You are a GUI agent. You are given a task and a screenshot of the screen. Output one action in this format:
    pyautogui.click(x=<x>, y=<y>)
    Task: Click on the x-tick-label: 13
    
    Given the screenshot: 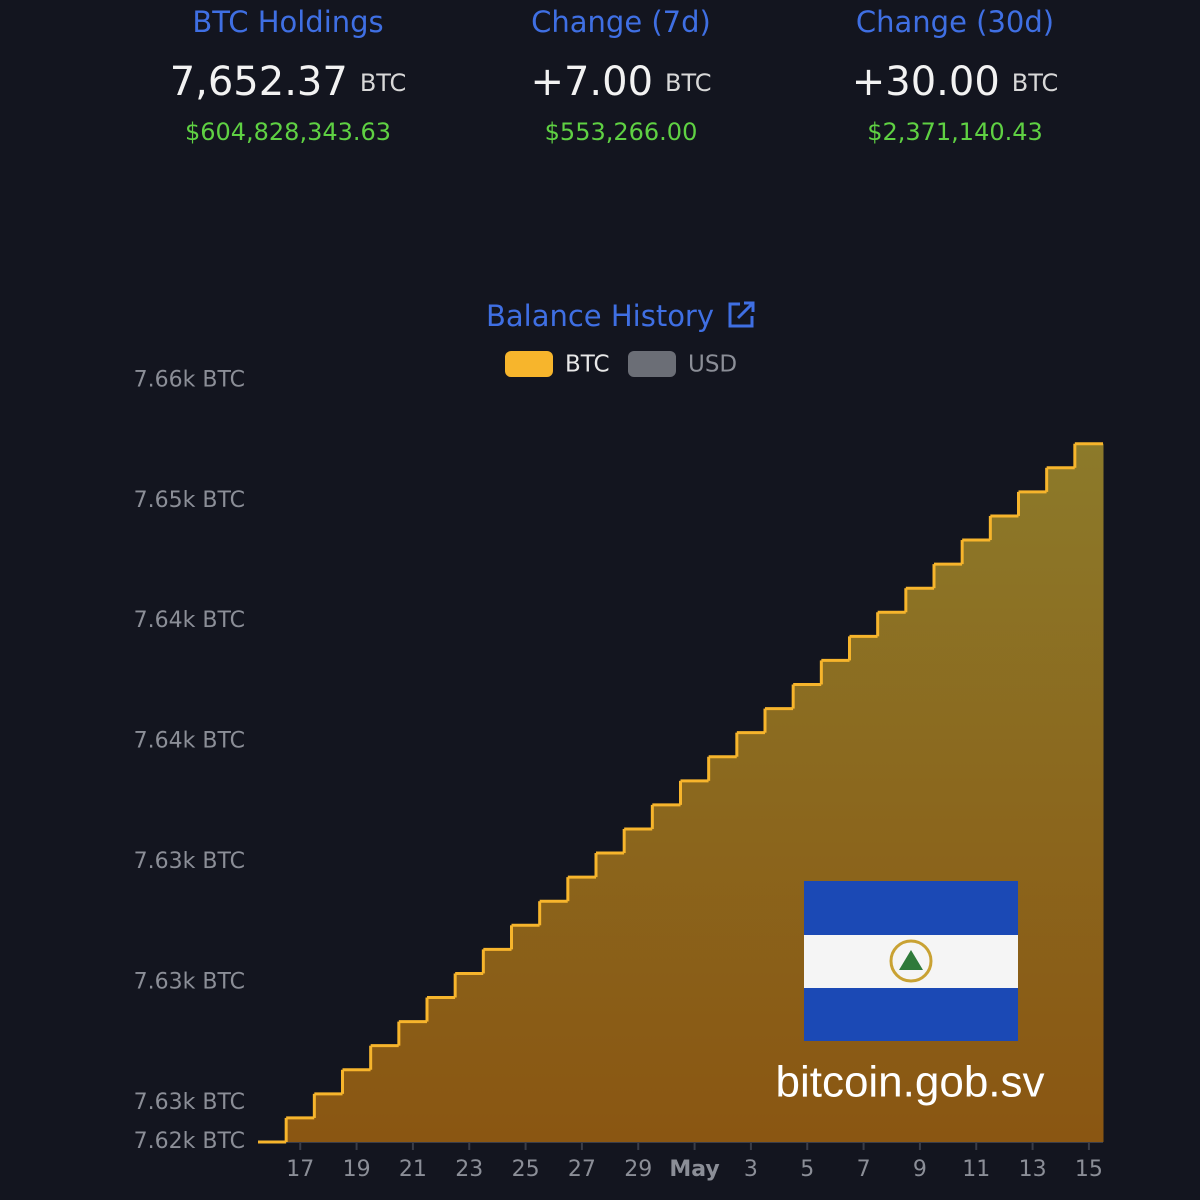 What is the action you would take?
    pyautogui.click(x=1033, y=1169)
    